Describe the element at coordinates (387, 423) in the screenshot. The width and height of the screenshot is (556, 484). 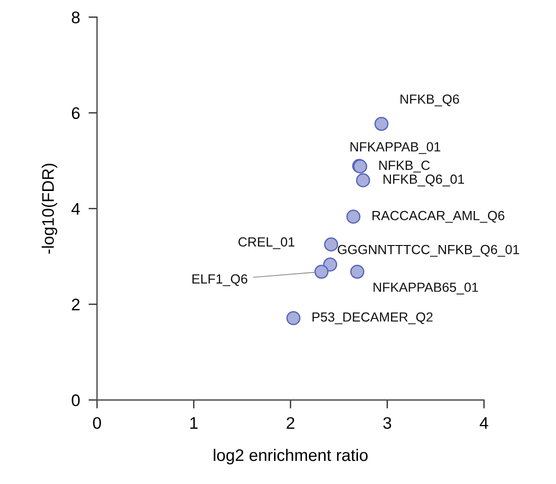
I see `x-tick-label: 3` at that location.